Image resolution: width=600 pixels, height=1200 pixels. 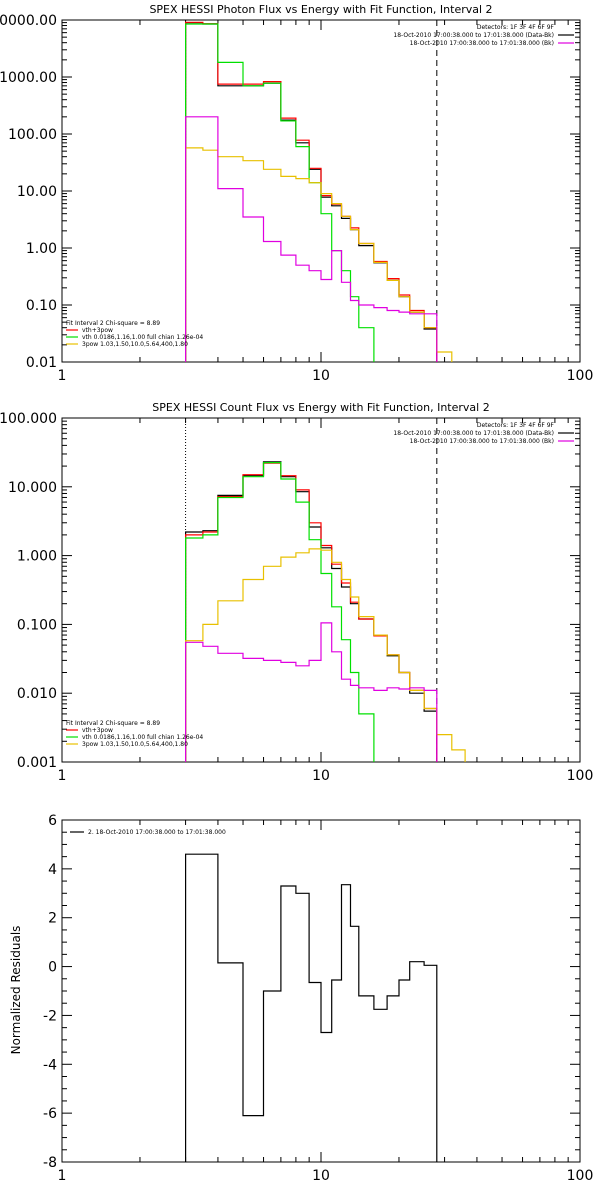 I want to click on y-tick-label: 10000.00, so click(x=28, y=21).